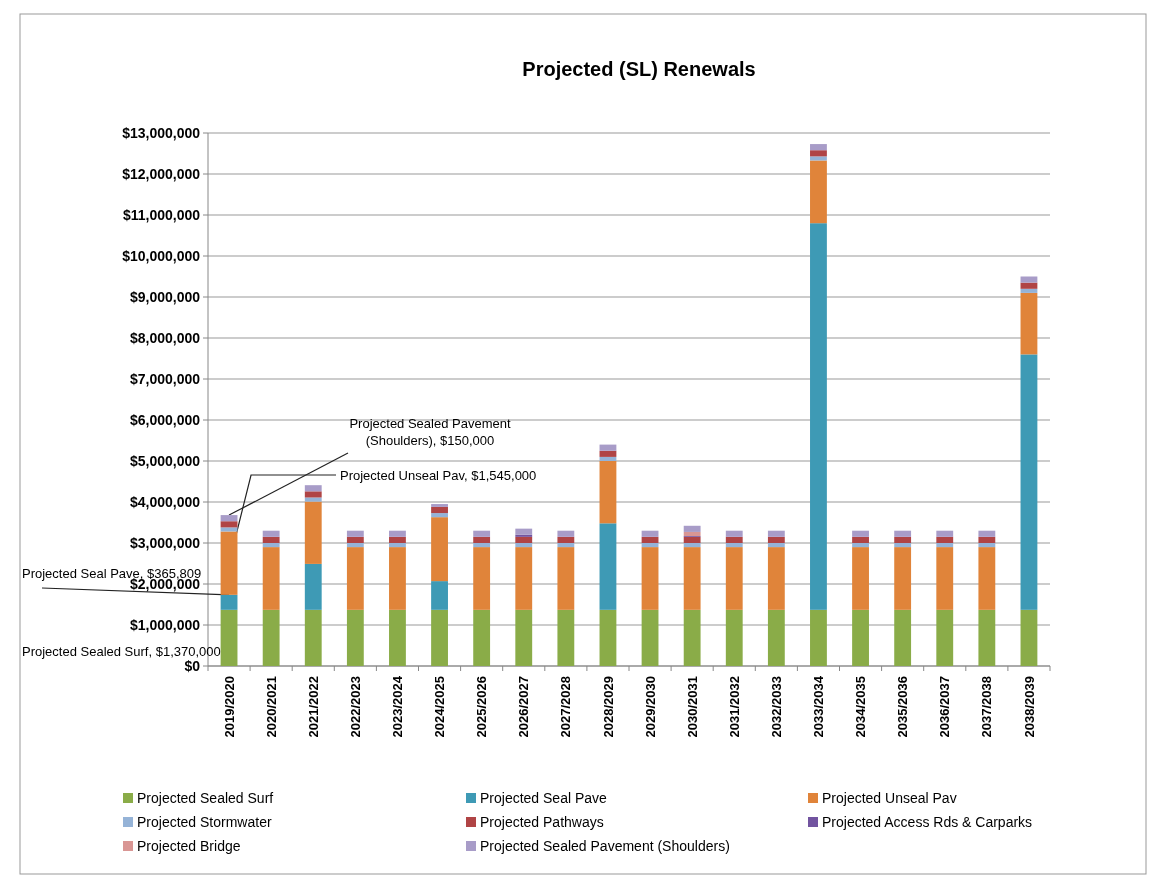 The height and width of the screenshot is (886, 1153). Describe the element at coordinates (165, 501) in the screenshot. I see `y-tick-label: $4,000,000` at that location.